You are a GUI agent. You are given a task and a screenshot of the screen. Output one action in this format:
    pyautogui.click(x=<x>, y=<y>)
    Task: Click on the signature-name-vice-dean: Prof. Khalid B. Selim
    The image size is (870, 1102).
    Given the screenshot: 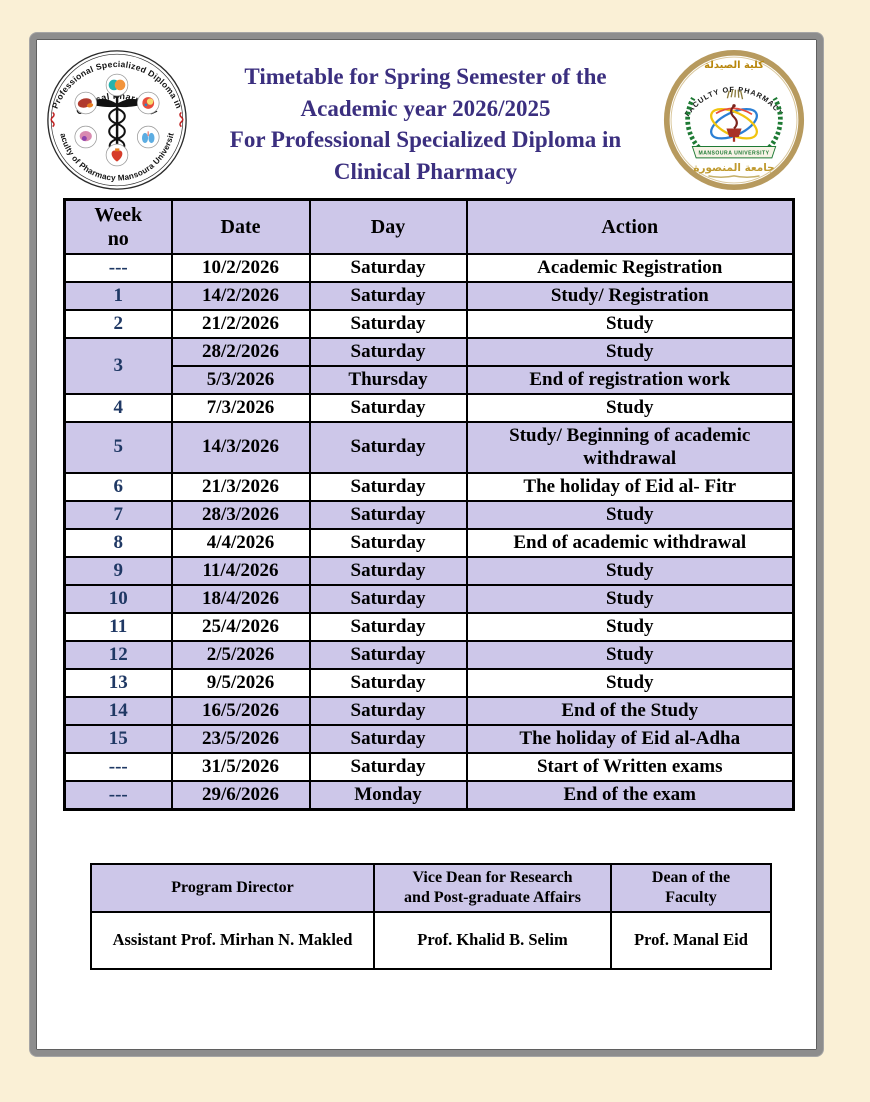 What is the action you would take?
    pyautogui.click(x=492, y=940)
    